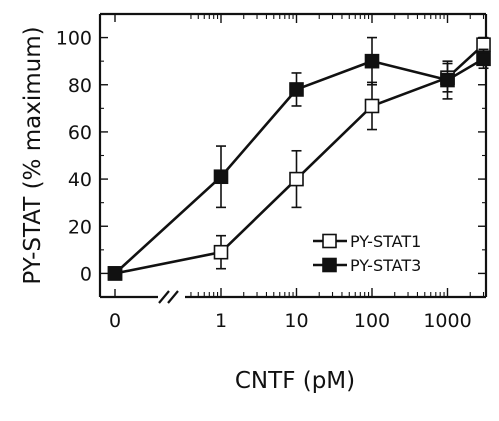 This screenshot has height=421, width=499. What do you see at coordinates (367, 253) in the screenshot?
I see `legend: PY-STAT1 PY-STAT3` at bounding box center [367, 253].